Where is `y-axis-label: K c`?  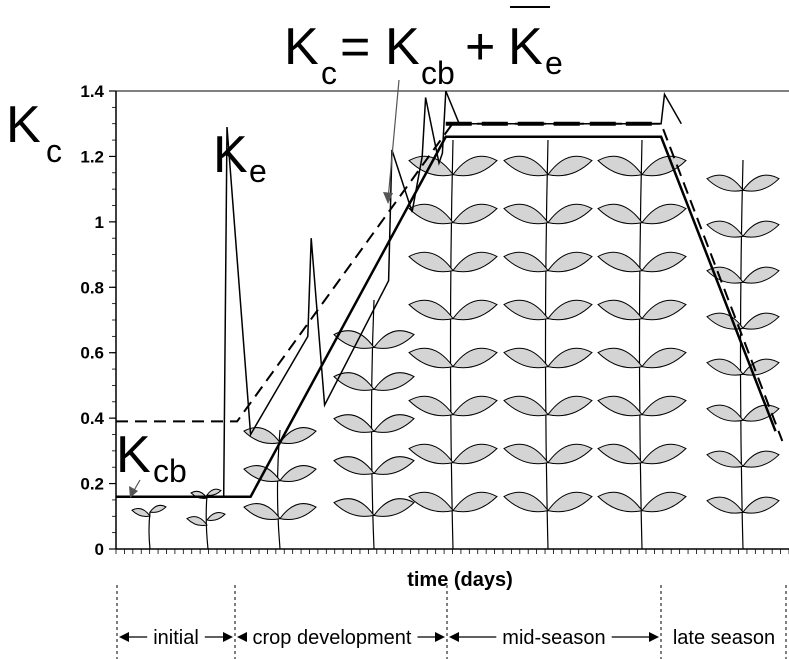
y-axis-label: K c is located at coordinates (34, 132).